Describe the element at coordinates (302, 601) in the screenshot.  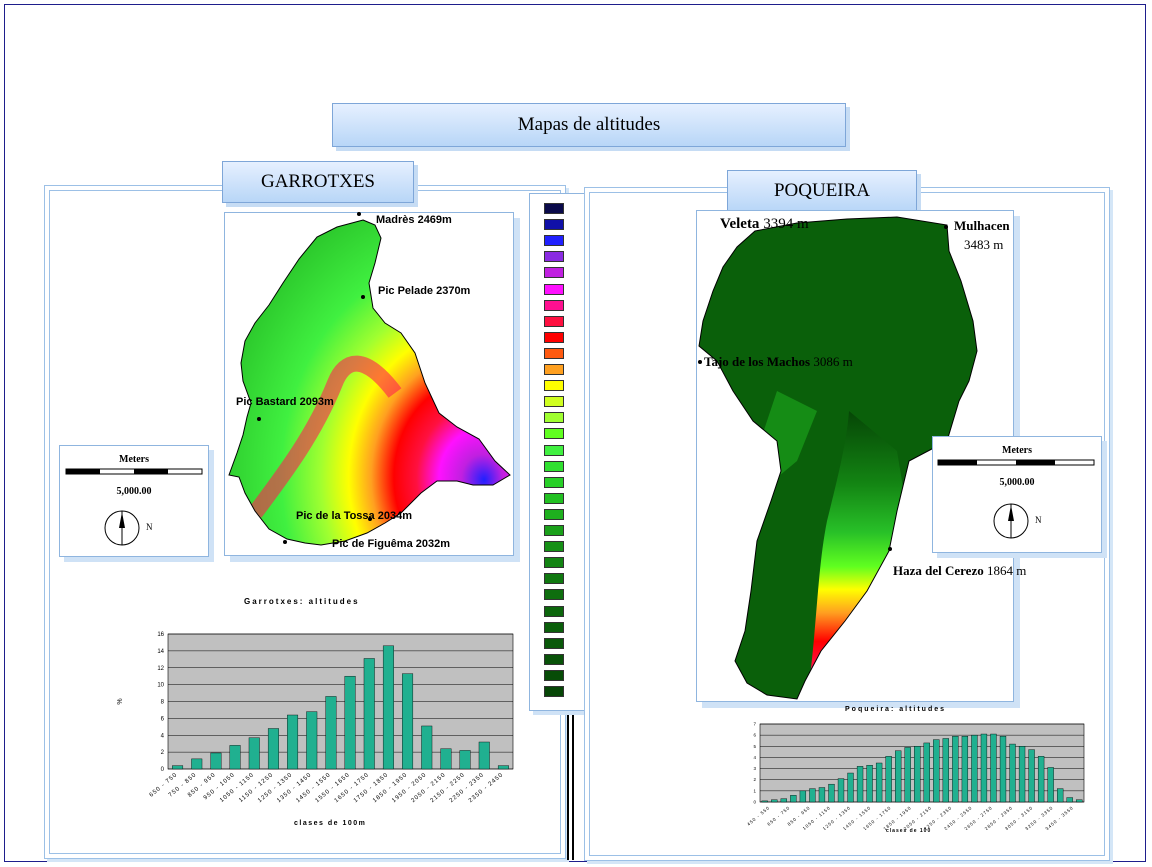
I see `chart-title: Garrotxes: altitudes` at that location.